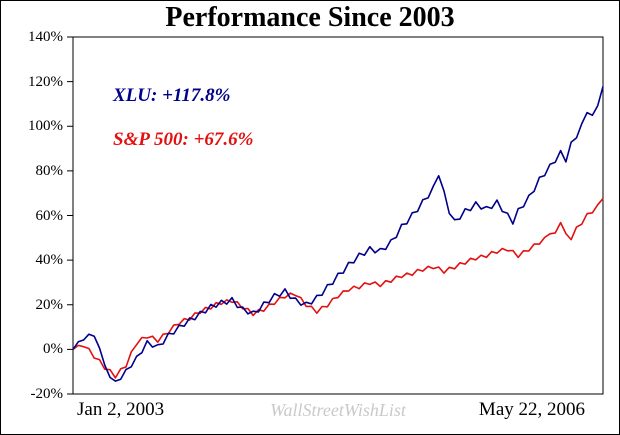 This screenshot has width=620, height=435. Describe the element at coordinates (49, 260) in the screenshot. I see `y-tick-label: 40%` at that location.